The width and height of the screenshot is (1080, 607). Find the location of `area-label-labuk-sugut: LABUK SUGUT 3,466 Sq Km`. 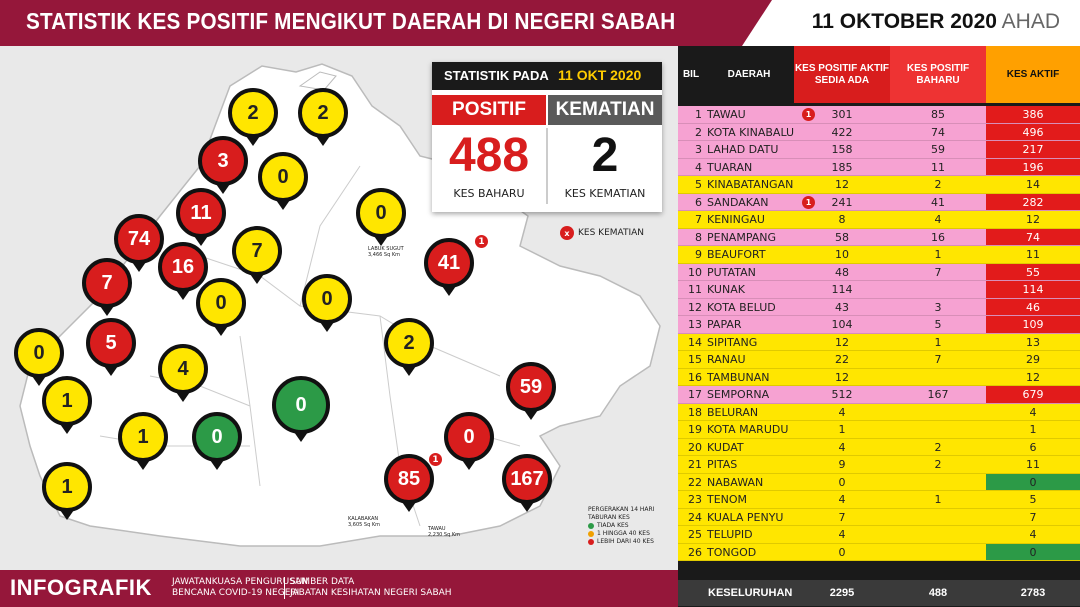

area-label-labuk-sugut: LABUK SUGUT 3,466 Sq Km is located at coordinates (386, 252).